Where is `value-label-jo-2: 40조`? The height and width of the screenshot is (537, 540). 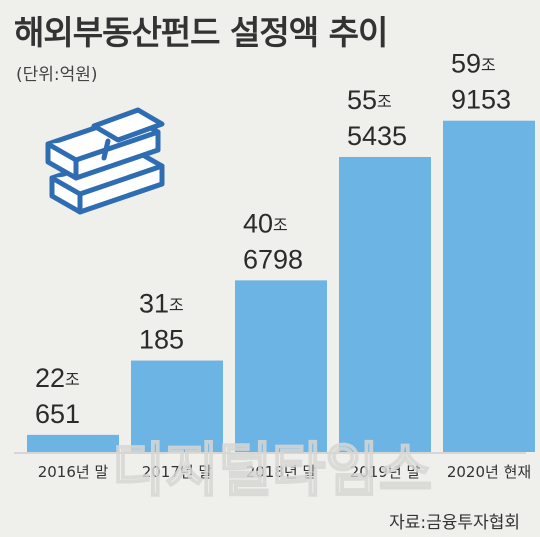
value-label-jo-2: 40조 is located at coordinates (265, 223).